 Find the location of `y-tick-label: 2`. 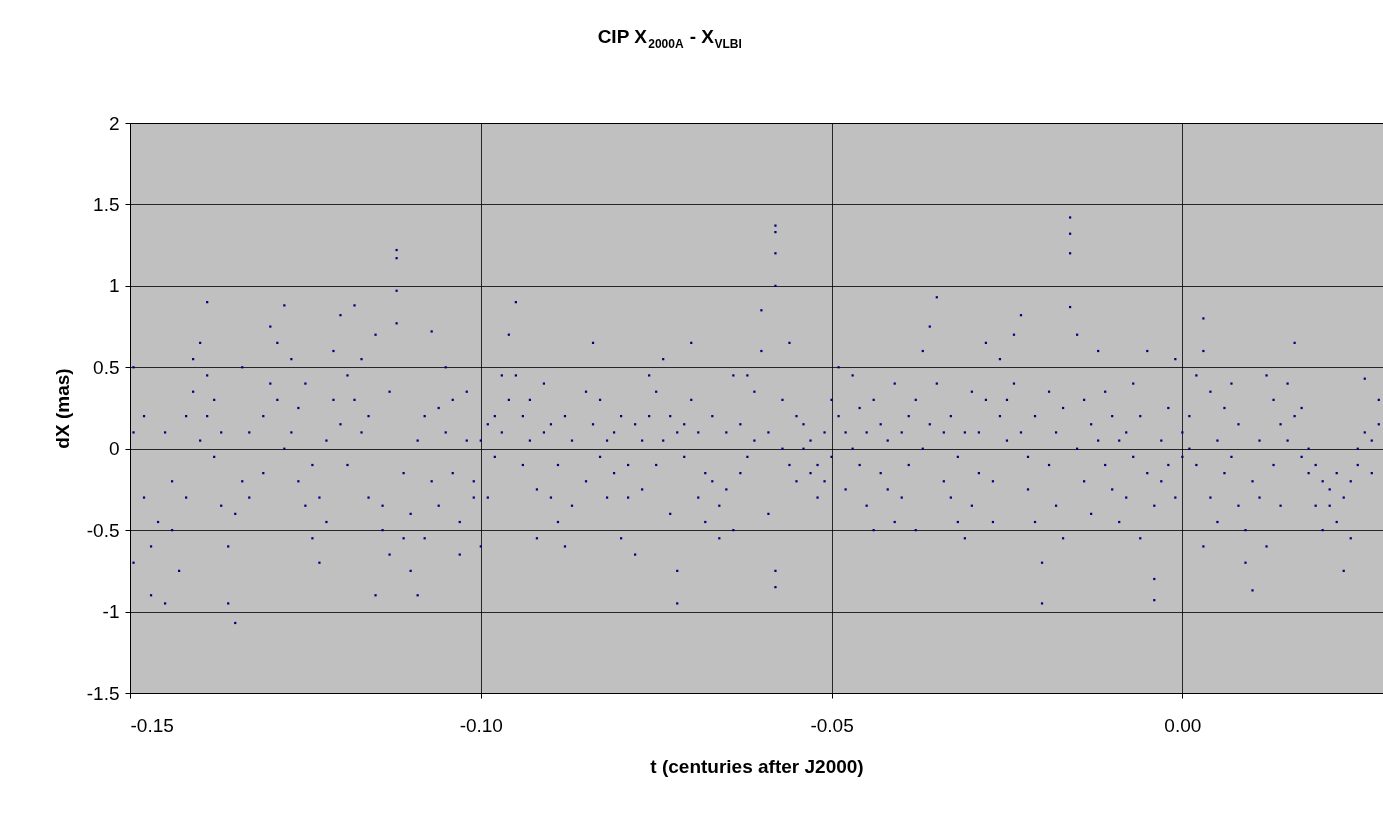

y-tick-label: 2 is located at coordinates (114, 123).